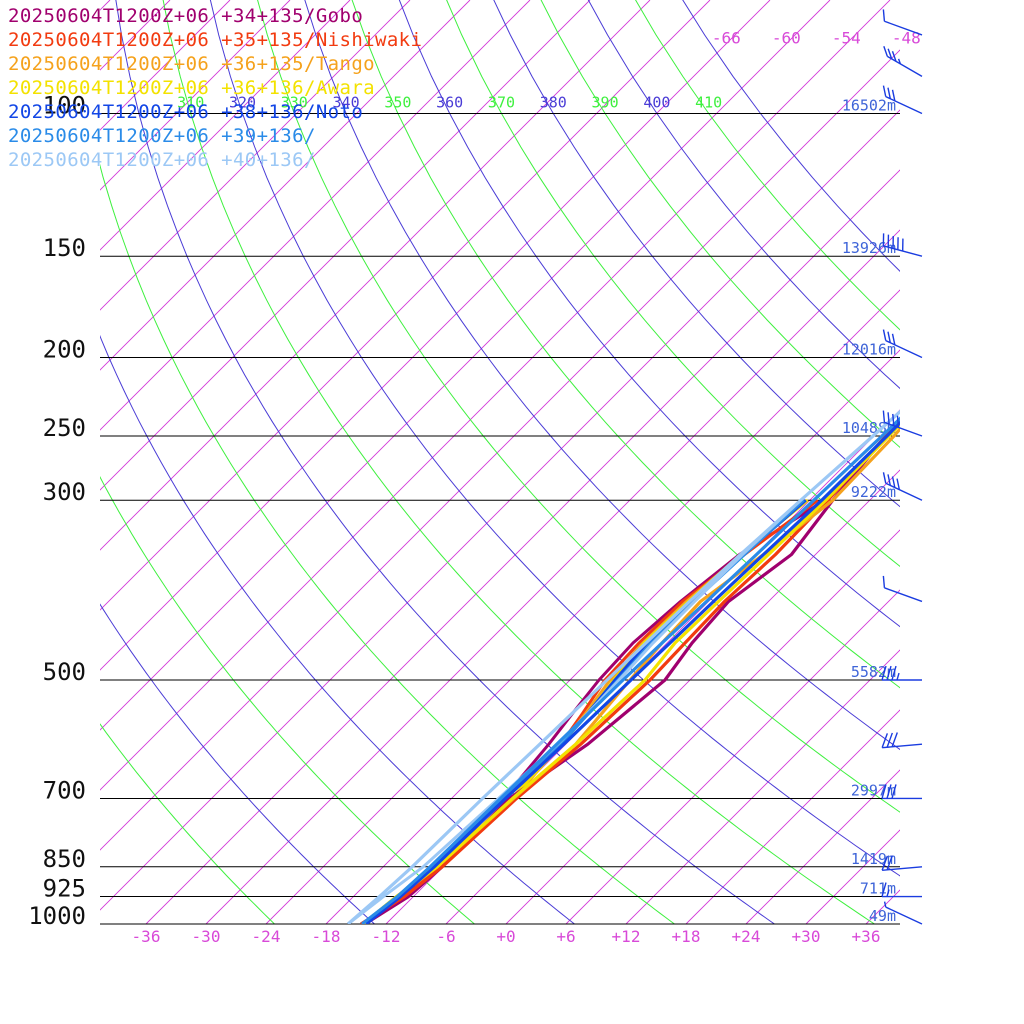 Image resolution: width=1024 pixels, height=1024 pixels. What do you see at coordinates (746, 936) in the screenshot?
I see `x-tick-label: +24` at bounding box center [746, 936].